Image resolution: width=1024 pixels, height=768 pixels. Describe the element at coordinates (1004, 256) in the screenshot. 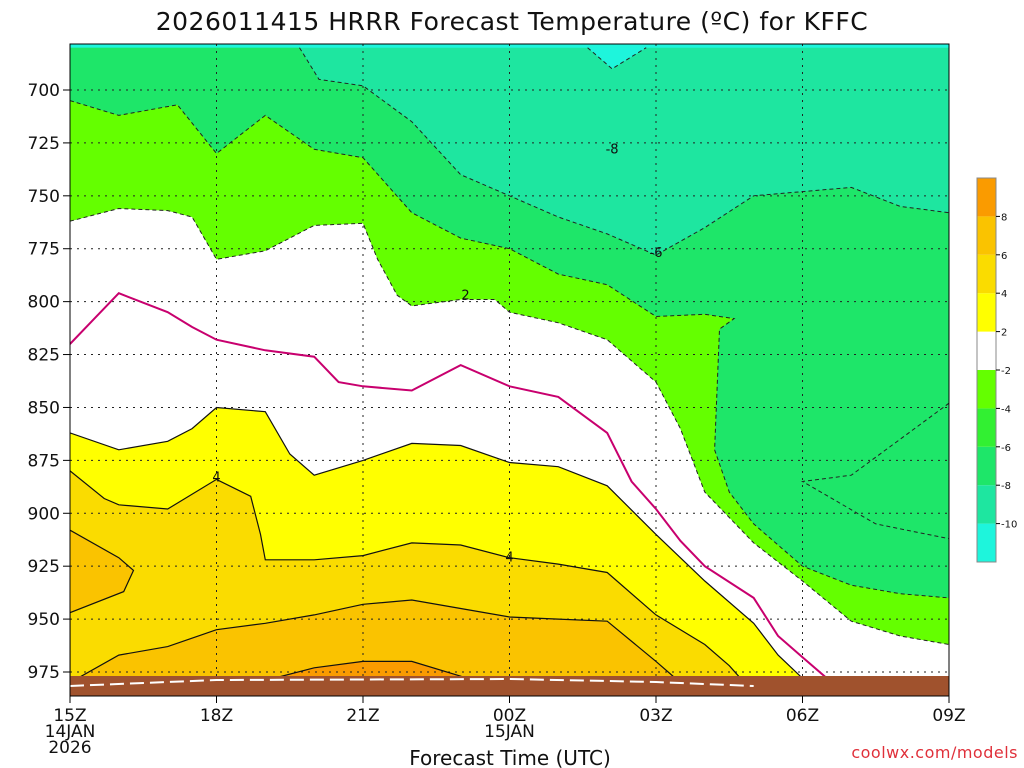

I see `colorbar-label: 6` at that location.